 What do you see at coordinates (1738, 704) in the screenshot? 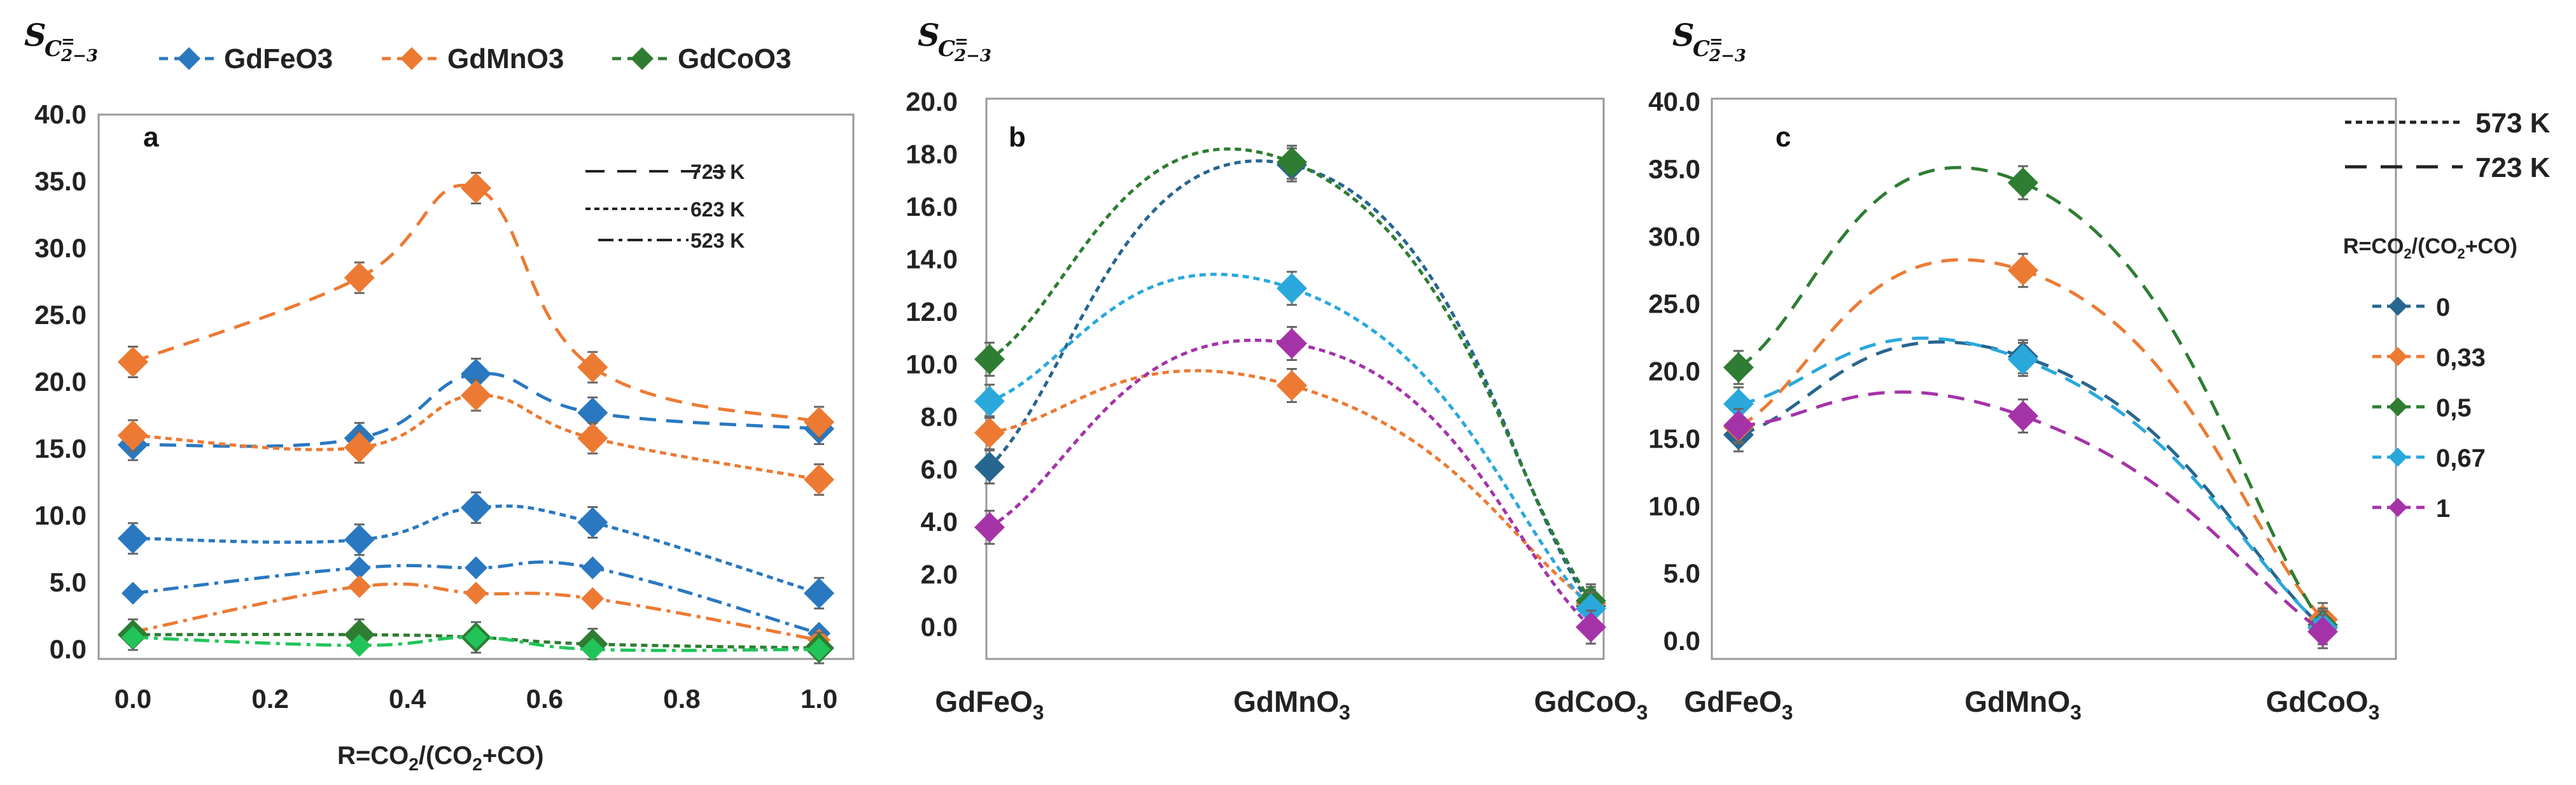
I see `x-category-c: GdFeO3` at bounding box center [1738, 704].